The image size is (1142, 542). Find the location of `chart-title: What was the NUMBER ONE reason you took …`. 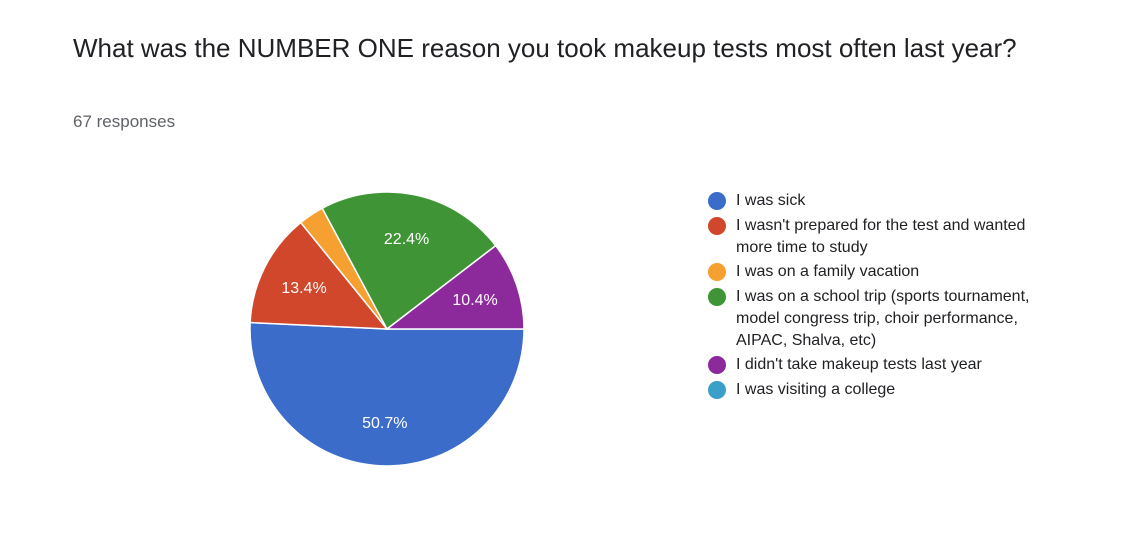

chart-title: What was the NUMBER ONE reason you took … is located at coordinates (545, 48).